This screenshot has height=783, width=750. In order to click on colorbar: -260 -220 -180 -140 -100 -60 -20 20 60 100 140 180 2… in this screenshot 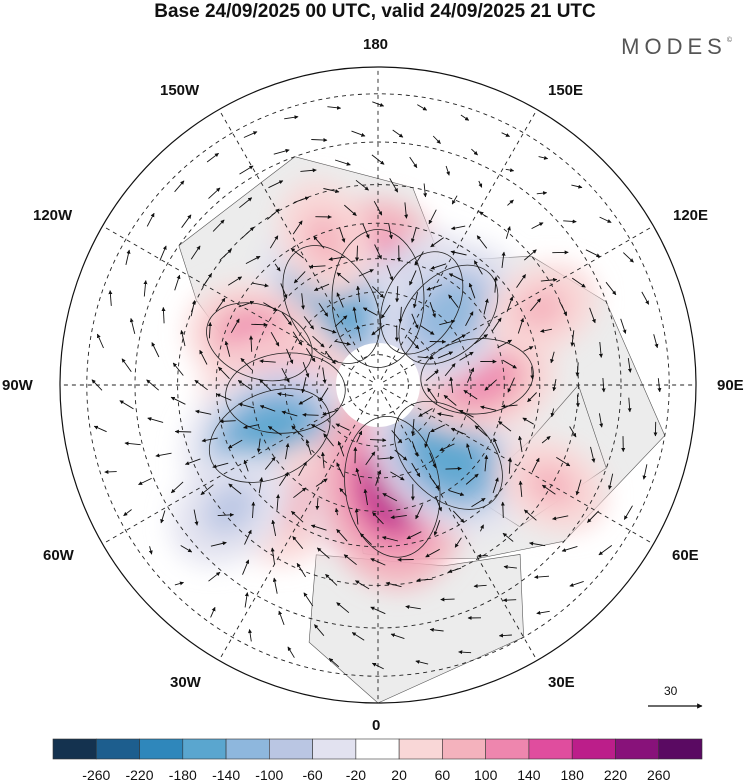, I will do `click(377, 760)`.